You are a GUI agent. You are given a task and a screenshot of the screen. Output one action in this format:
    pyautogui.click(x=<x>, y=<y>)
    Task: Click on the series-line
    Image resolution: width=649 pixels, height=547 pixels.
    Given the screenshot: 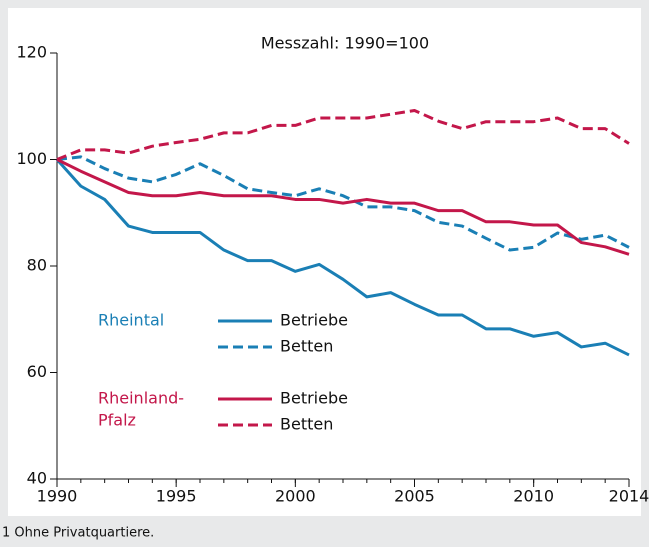 What is the action you would take?
    pyautogui.click(x=343, y=135)
    